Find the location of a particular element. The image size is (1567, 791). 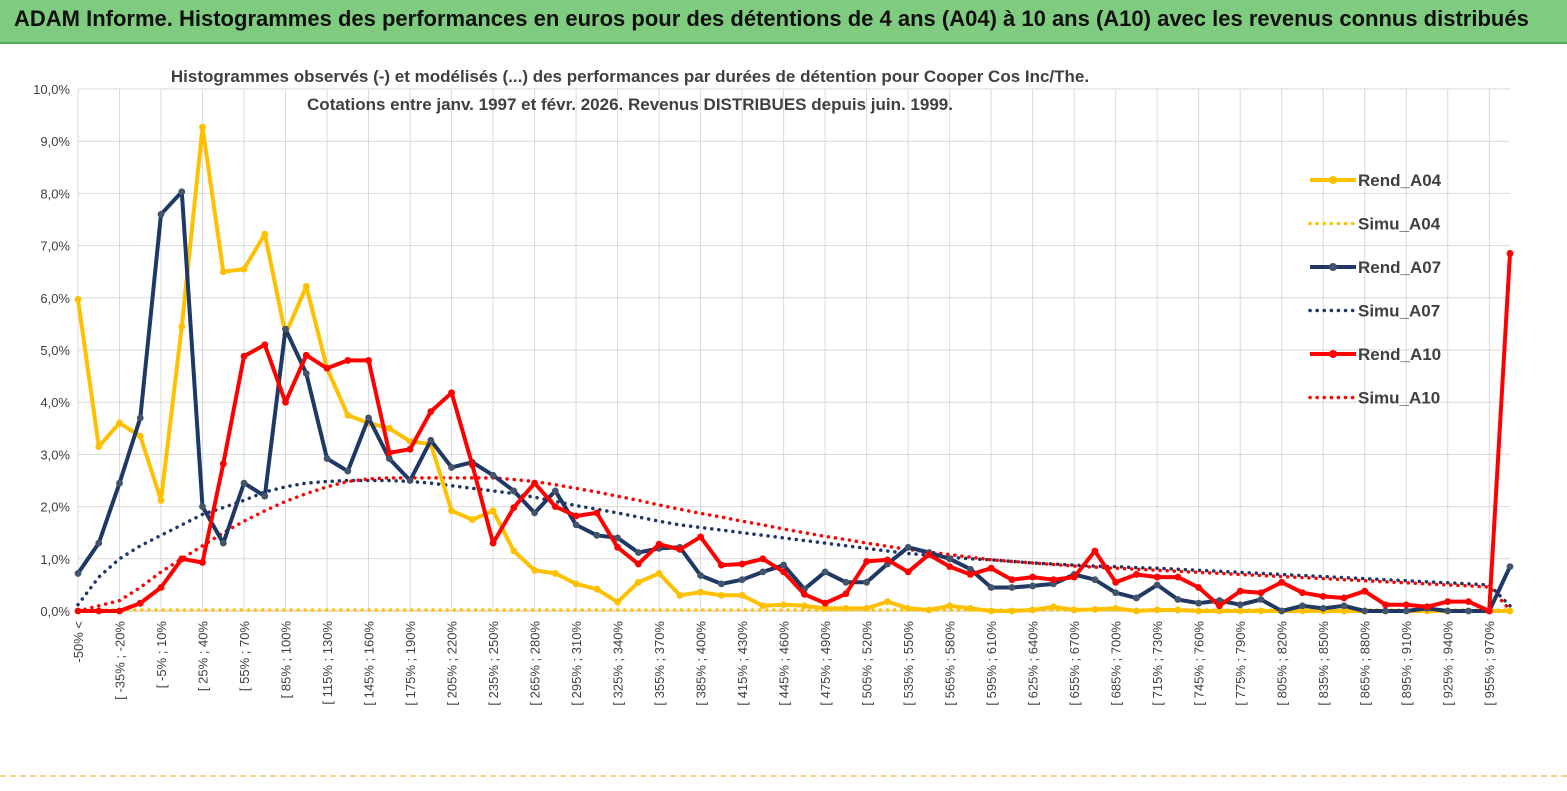

x-tick-label: [ 505% ; 520% is located at coordinates (867, 663).